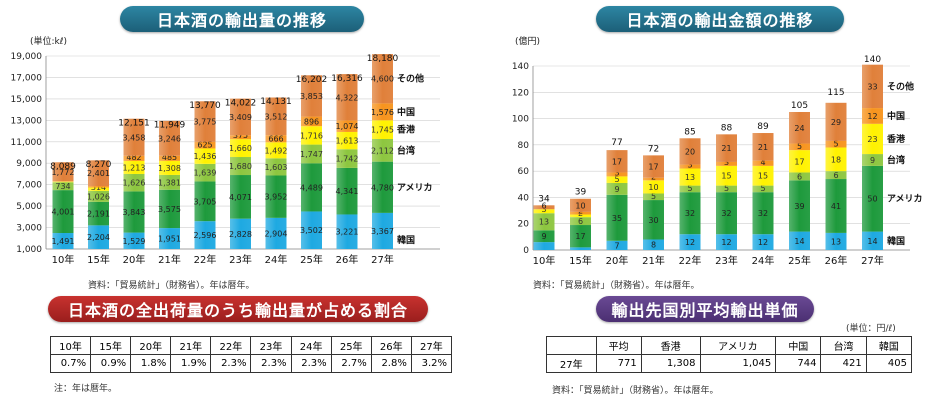  I want to click on share-value-cell: 2.3%, so click(271, 363).